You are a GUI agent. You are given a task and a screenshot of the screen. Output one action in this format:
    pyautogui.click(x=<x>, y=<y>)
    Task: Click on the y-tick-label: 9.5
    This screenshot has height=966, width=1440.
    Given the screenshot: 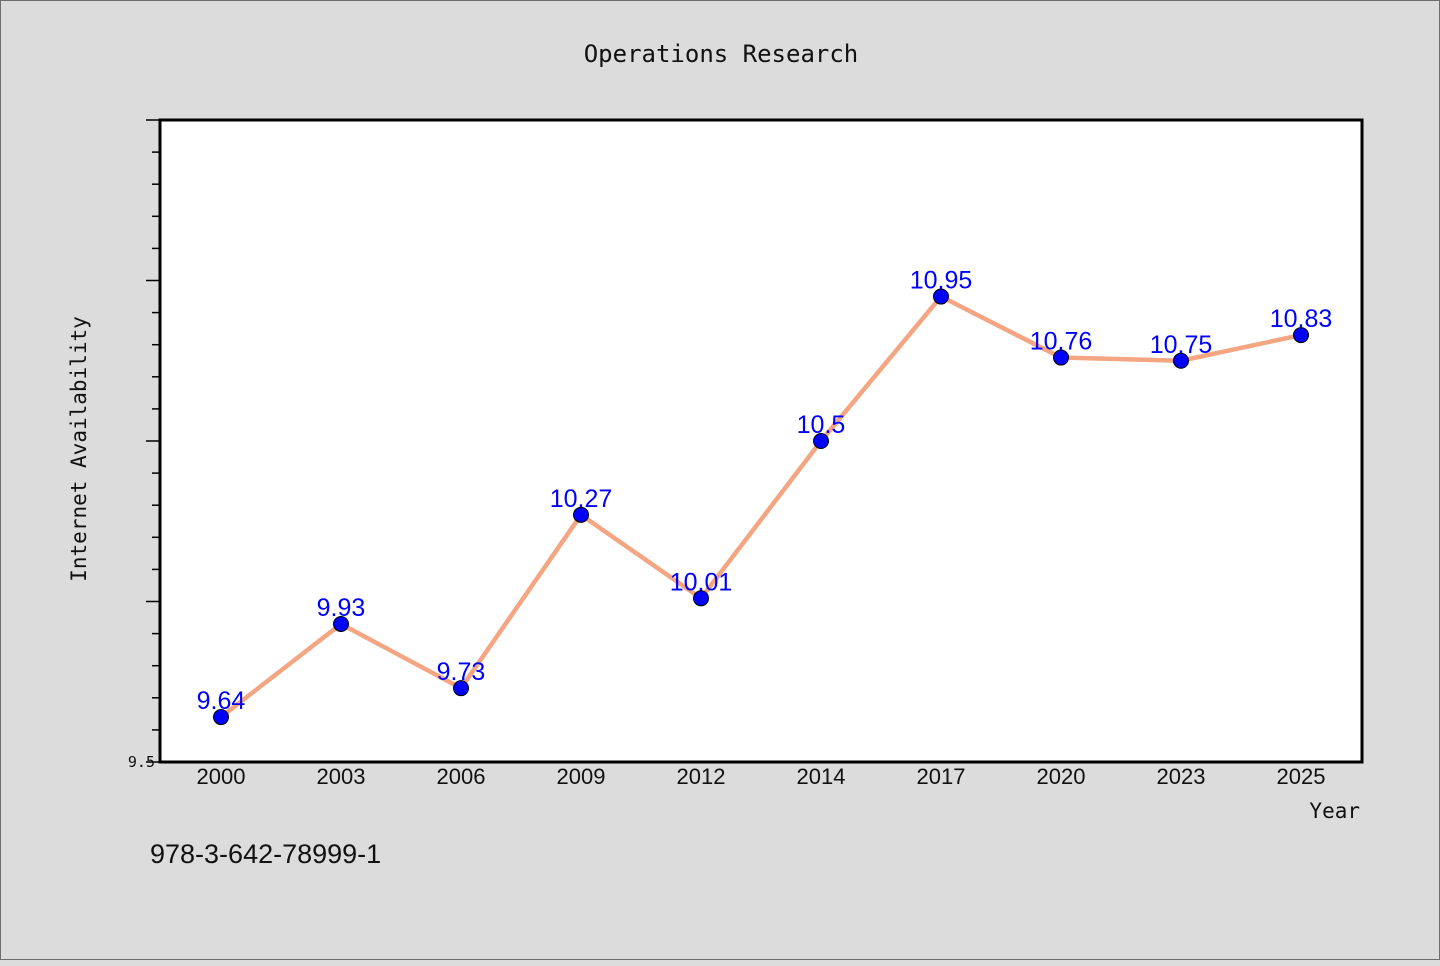 What is the action you would take?
    pyautogui.click(x=141, y=762)
    